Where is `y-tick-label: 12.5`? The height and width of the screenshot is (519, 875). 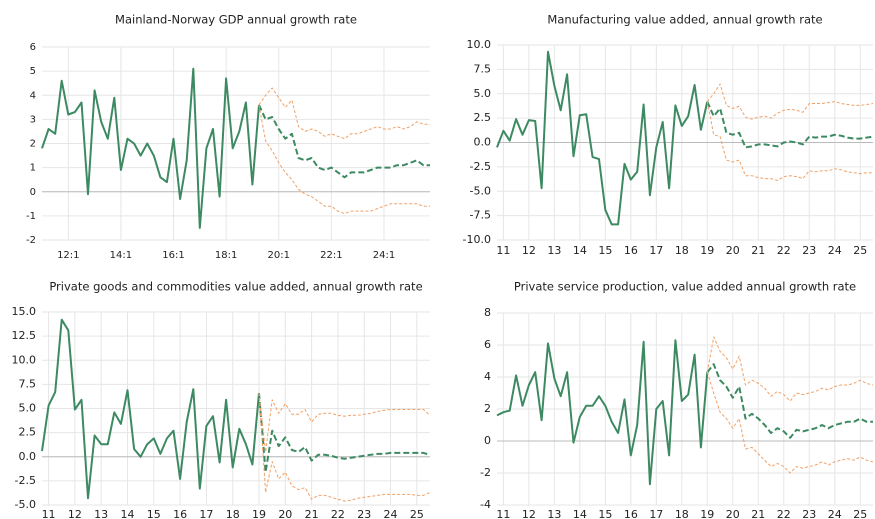
y-tick-label: 12.5 is located at coordinates (24, 335).